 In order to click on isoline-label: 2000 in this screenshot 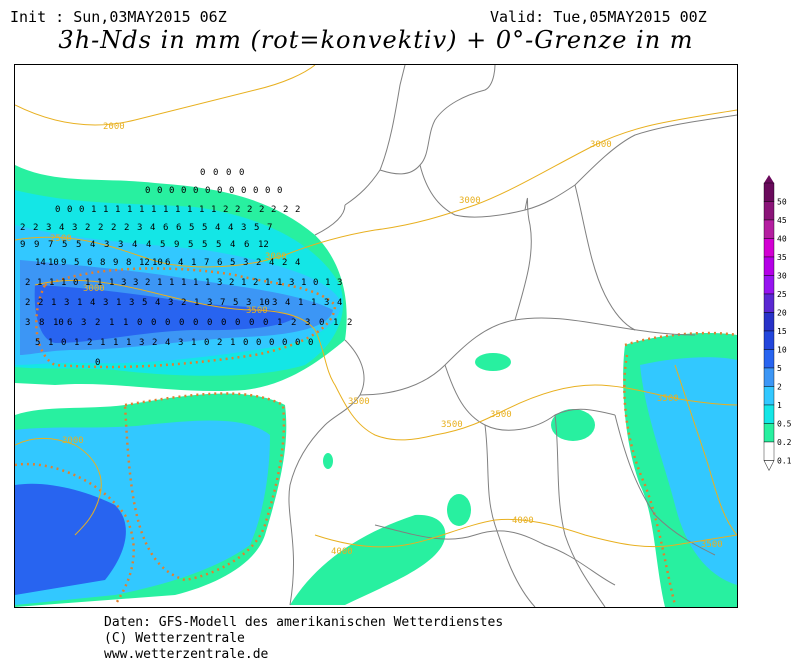, I will do `click(114, 127)`.